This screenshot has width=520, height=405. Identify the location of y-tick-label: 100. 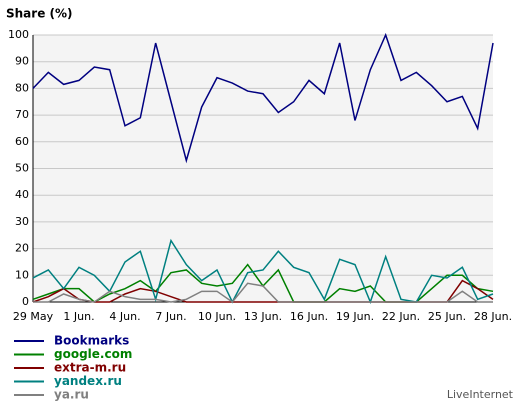
(18, 34).